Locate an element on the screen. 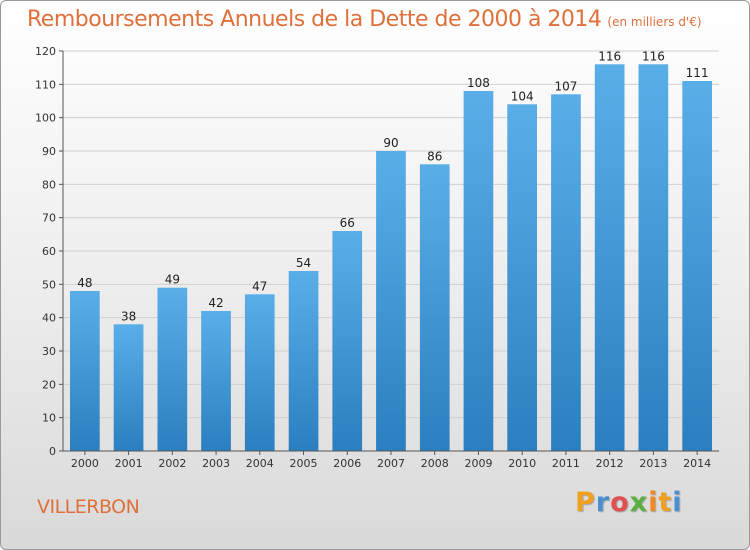  y-tick-label: 40 is located at coordinates (49, 318).